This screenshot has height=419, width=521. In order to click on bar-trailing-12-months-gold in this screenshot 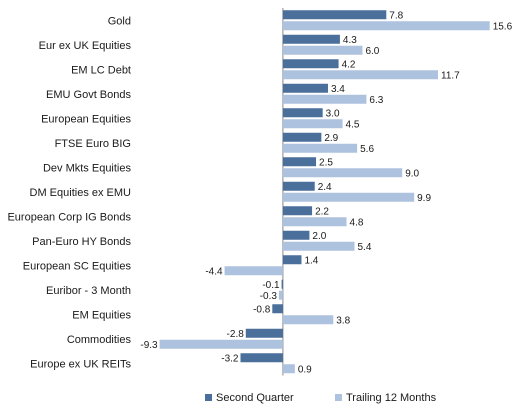, I will do `click(386, 26)`.